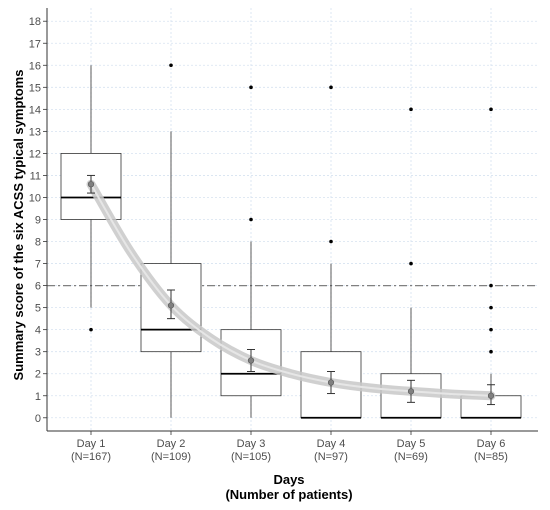  What do you see at coordinates (91, 444) in the screenshot?
I see `x-tick-label: Day 1` at bounding box center [91, 444].